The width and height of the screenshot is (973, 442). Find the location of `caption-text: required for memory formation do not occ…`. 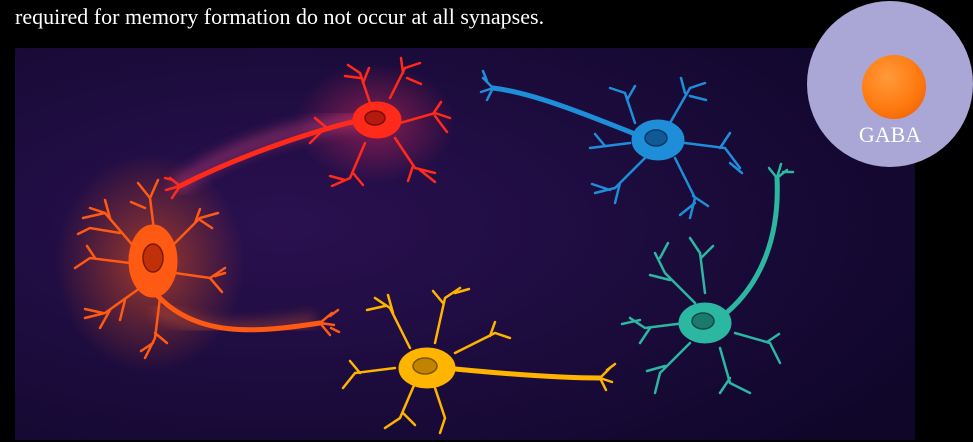

caption-text: required for memory formation do not occ… is located at coordinates (280, 16).